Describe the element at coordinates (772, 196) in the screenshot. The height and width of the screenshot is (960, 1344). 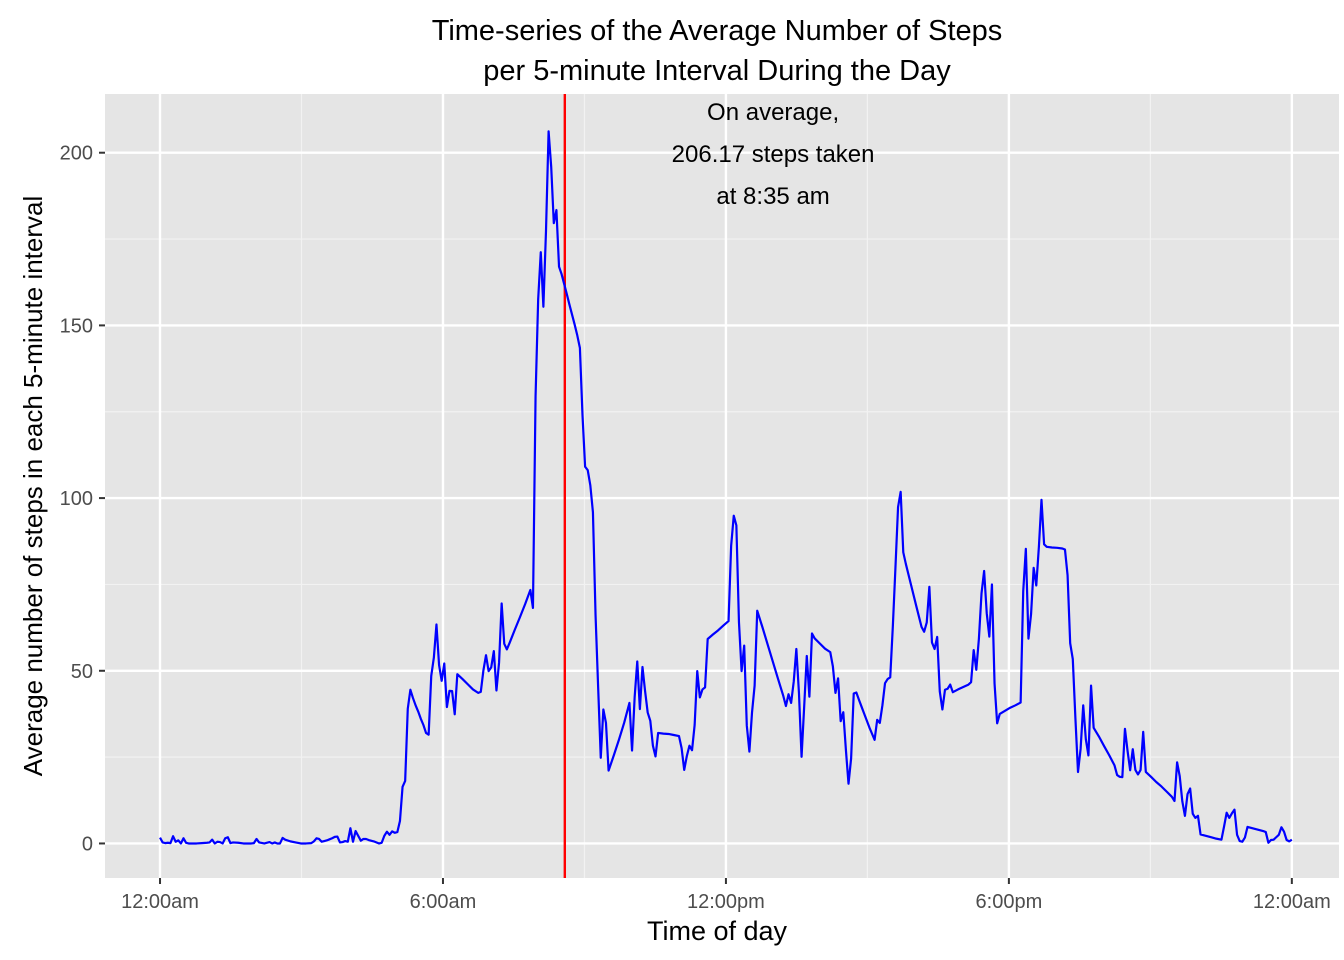
I see `annotation-text-line: at 8:35 am` at that location.